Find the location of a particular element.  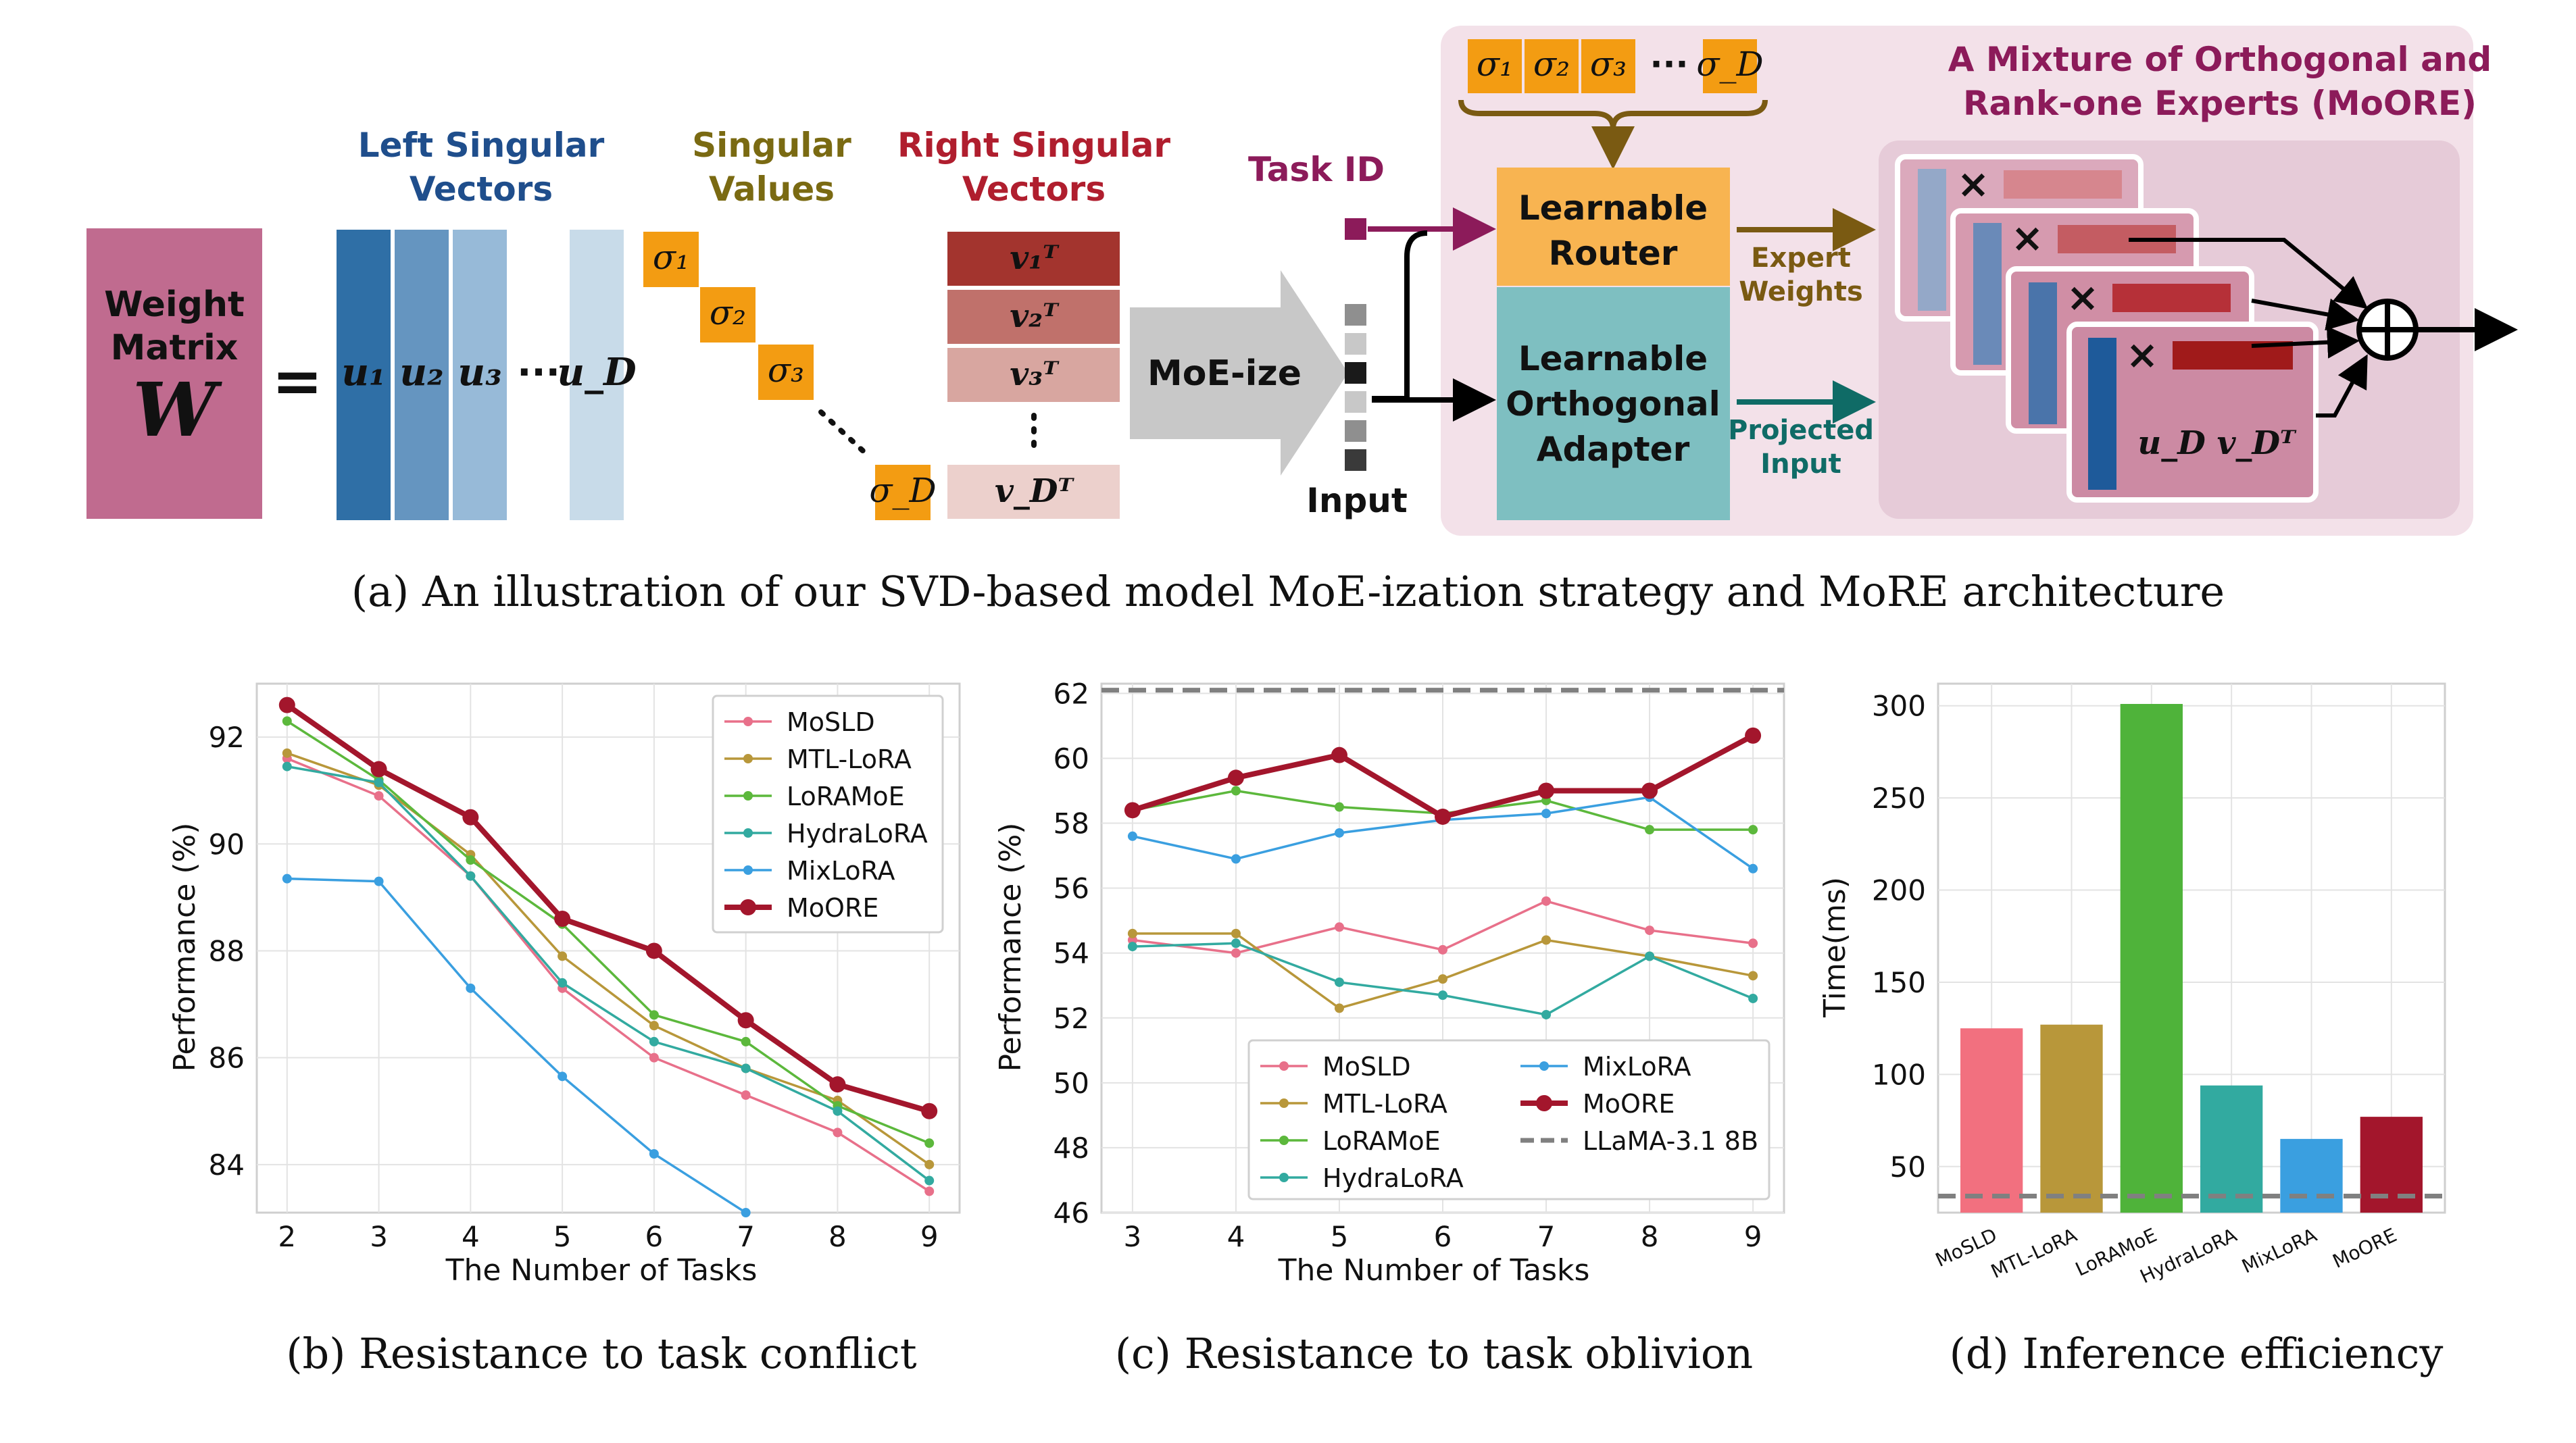

uD-column is located at coordinates (597, 375).